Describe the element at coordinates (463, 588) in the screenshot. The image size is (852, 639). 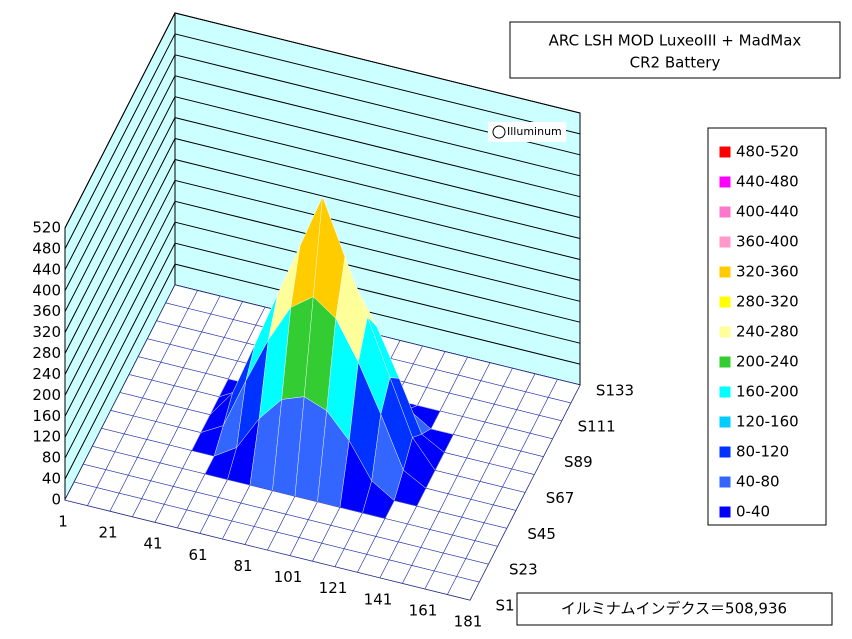
I see `surface-cell` at that location.